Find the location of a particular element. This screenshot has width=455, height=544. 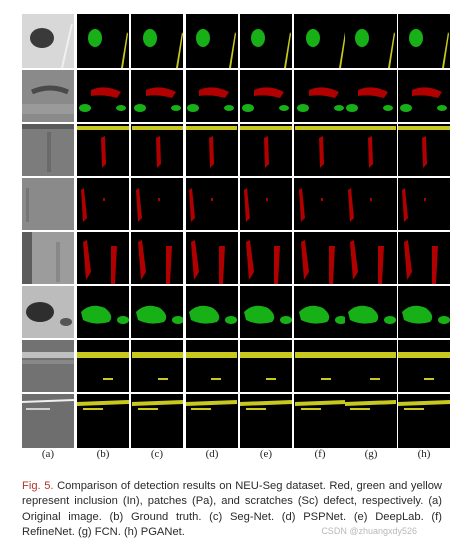

segmentation-result-row-8-col-b is located at coordinates (103, 421).